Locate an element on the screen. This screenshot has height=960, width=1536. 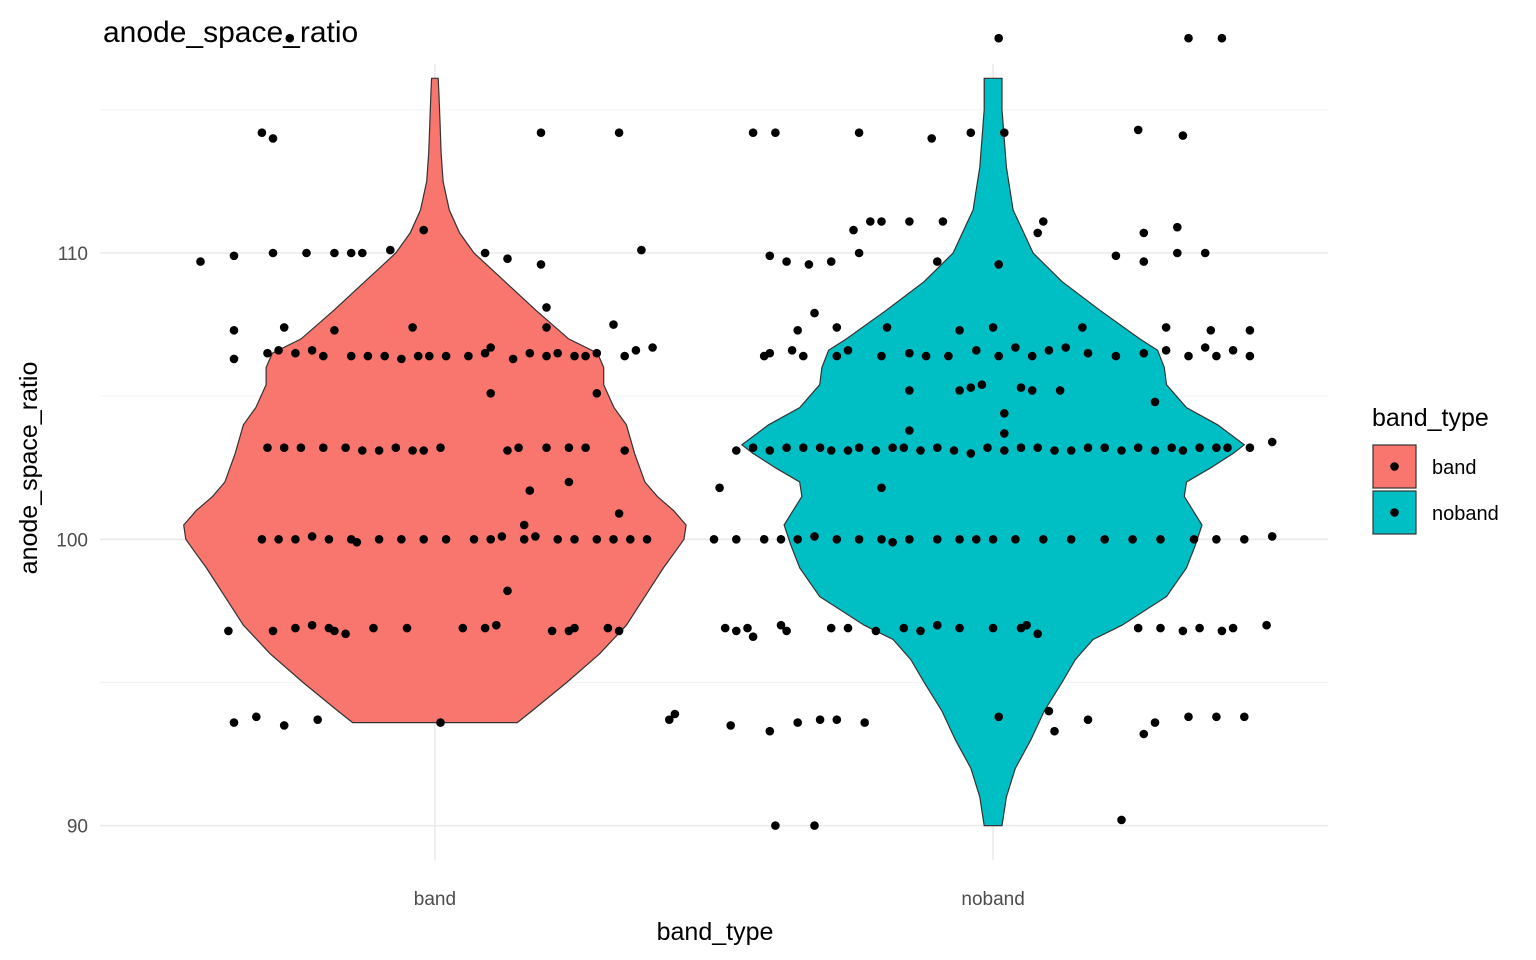
legend: band_type band noband is located at coordinates (1435, 469).